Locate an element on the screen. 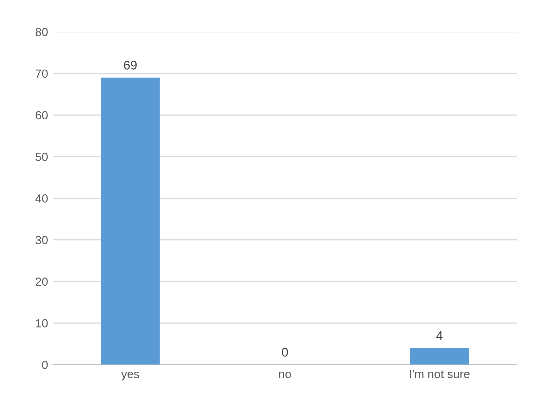 The height and width of the screenshot is (401, 533). y-tick-label: 30 is located at coordinates (42, 240).